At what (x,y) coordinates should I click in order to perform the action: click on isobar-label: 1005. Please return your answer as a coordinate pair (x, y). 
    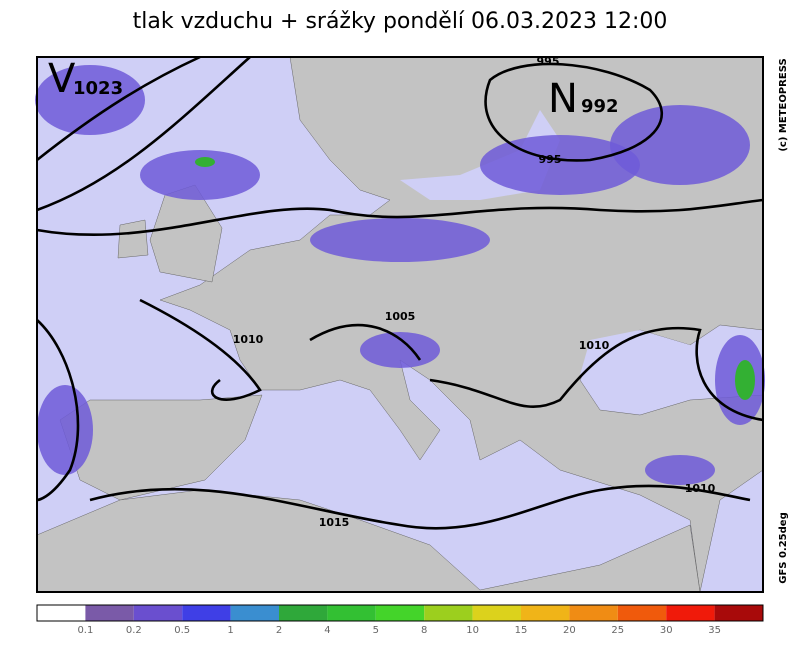
    Looking at the image, I should click on (400, 316).